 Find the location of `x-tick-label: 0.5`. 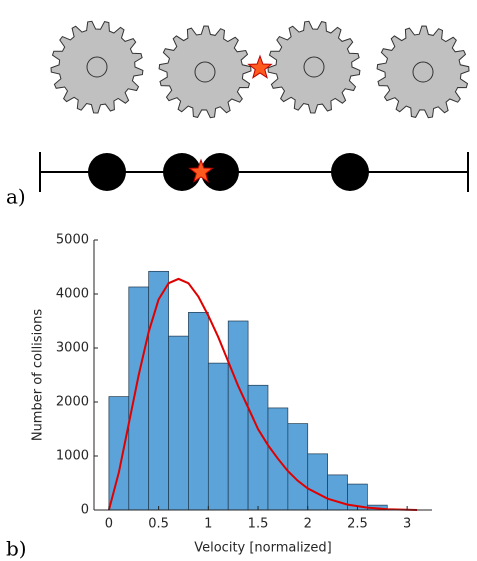

x-tick-label: 0.5 is located at coordinates (158, 524).